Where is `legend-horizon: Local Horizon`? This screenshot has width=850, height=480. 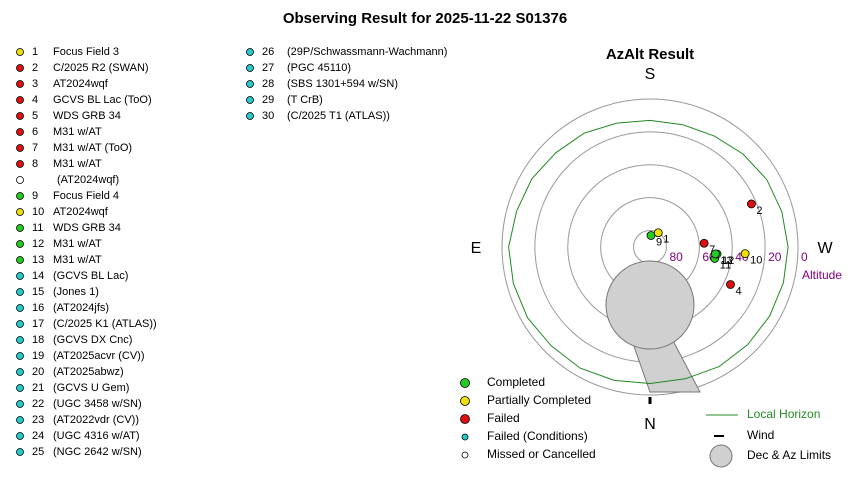
legend-horizon: Local Horizon is located at coordinates (783, 414).